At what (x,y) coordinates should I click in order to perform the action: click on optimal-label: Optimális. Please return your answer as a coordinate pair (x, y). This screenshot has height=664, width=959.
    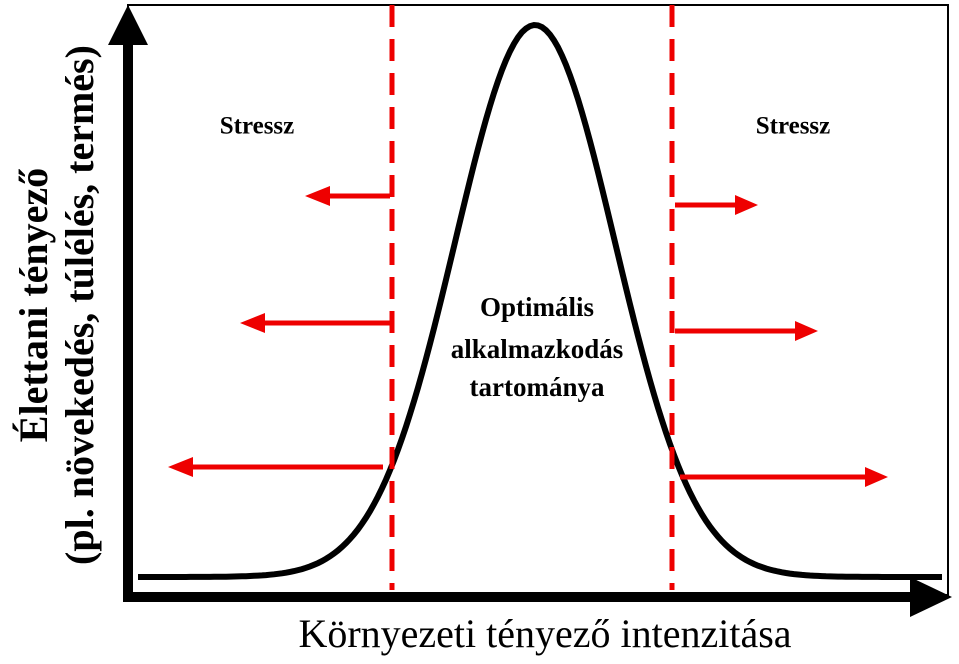
    Looking at the image, I should click on (537, 307).